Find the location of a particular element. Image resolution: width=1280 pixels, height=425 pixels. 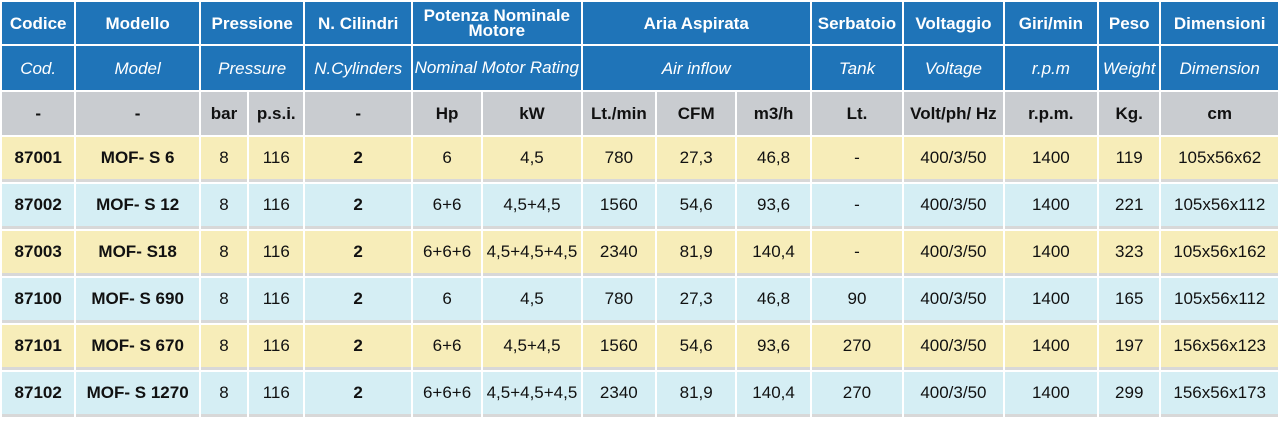

cell-code: 87003 is located at coordinates (38, 253).